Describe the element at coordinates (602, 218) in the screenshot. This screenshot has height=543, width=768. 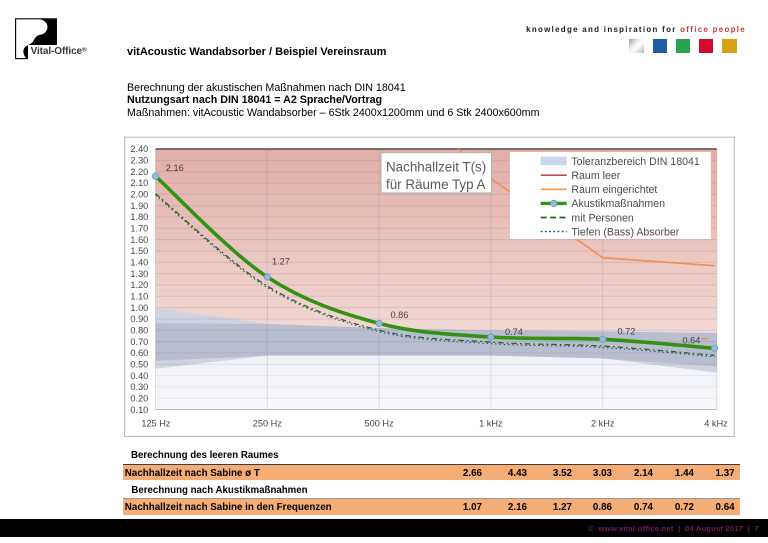
I see `svg-text: mit Personen` at that location.